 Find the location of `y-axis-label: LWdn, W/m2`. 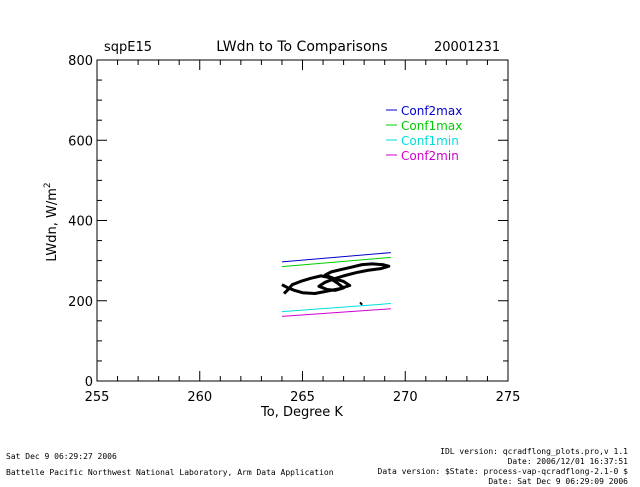

y-axis-label: LWdn, W/m2 is located at coordinates (51, 221).